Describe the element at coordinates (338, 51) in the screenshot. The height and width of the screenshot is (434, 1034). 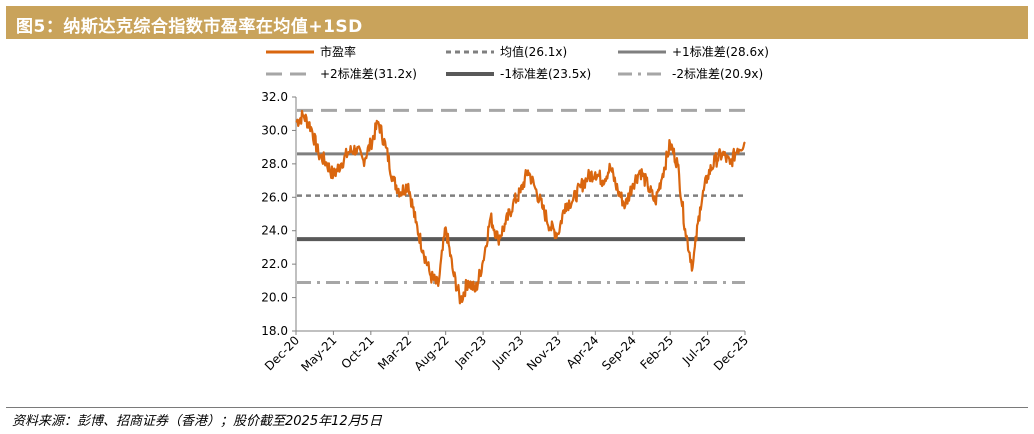
I see `legend-label: 市盈率` at that location.